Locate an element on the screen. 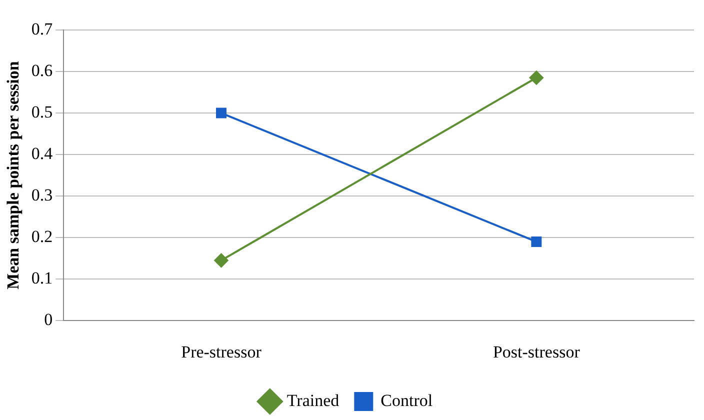 Image resolution: width=704 pixels, height=420 pixels. y-tick-label: 0.2 is located at coordinates (42, 236).